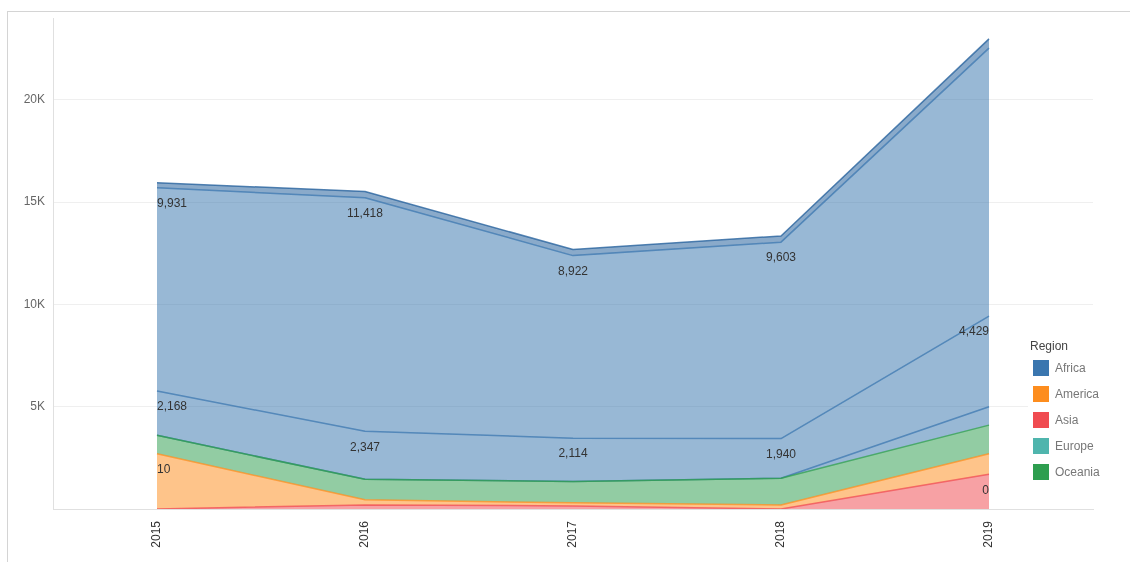  Describe the element at coordinates (1050, 346) in the screenshot. I see `legend-title: Region` at that location.